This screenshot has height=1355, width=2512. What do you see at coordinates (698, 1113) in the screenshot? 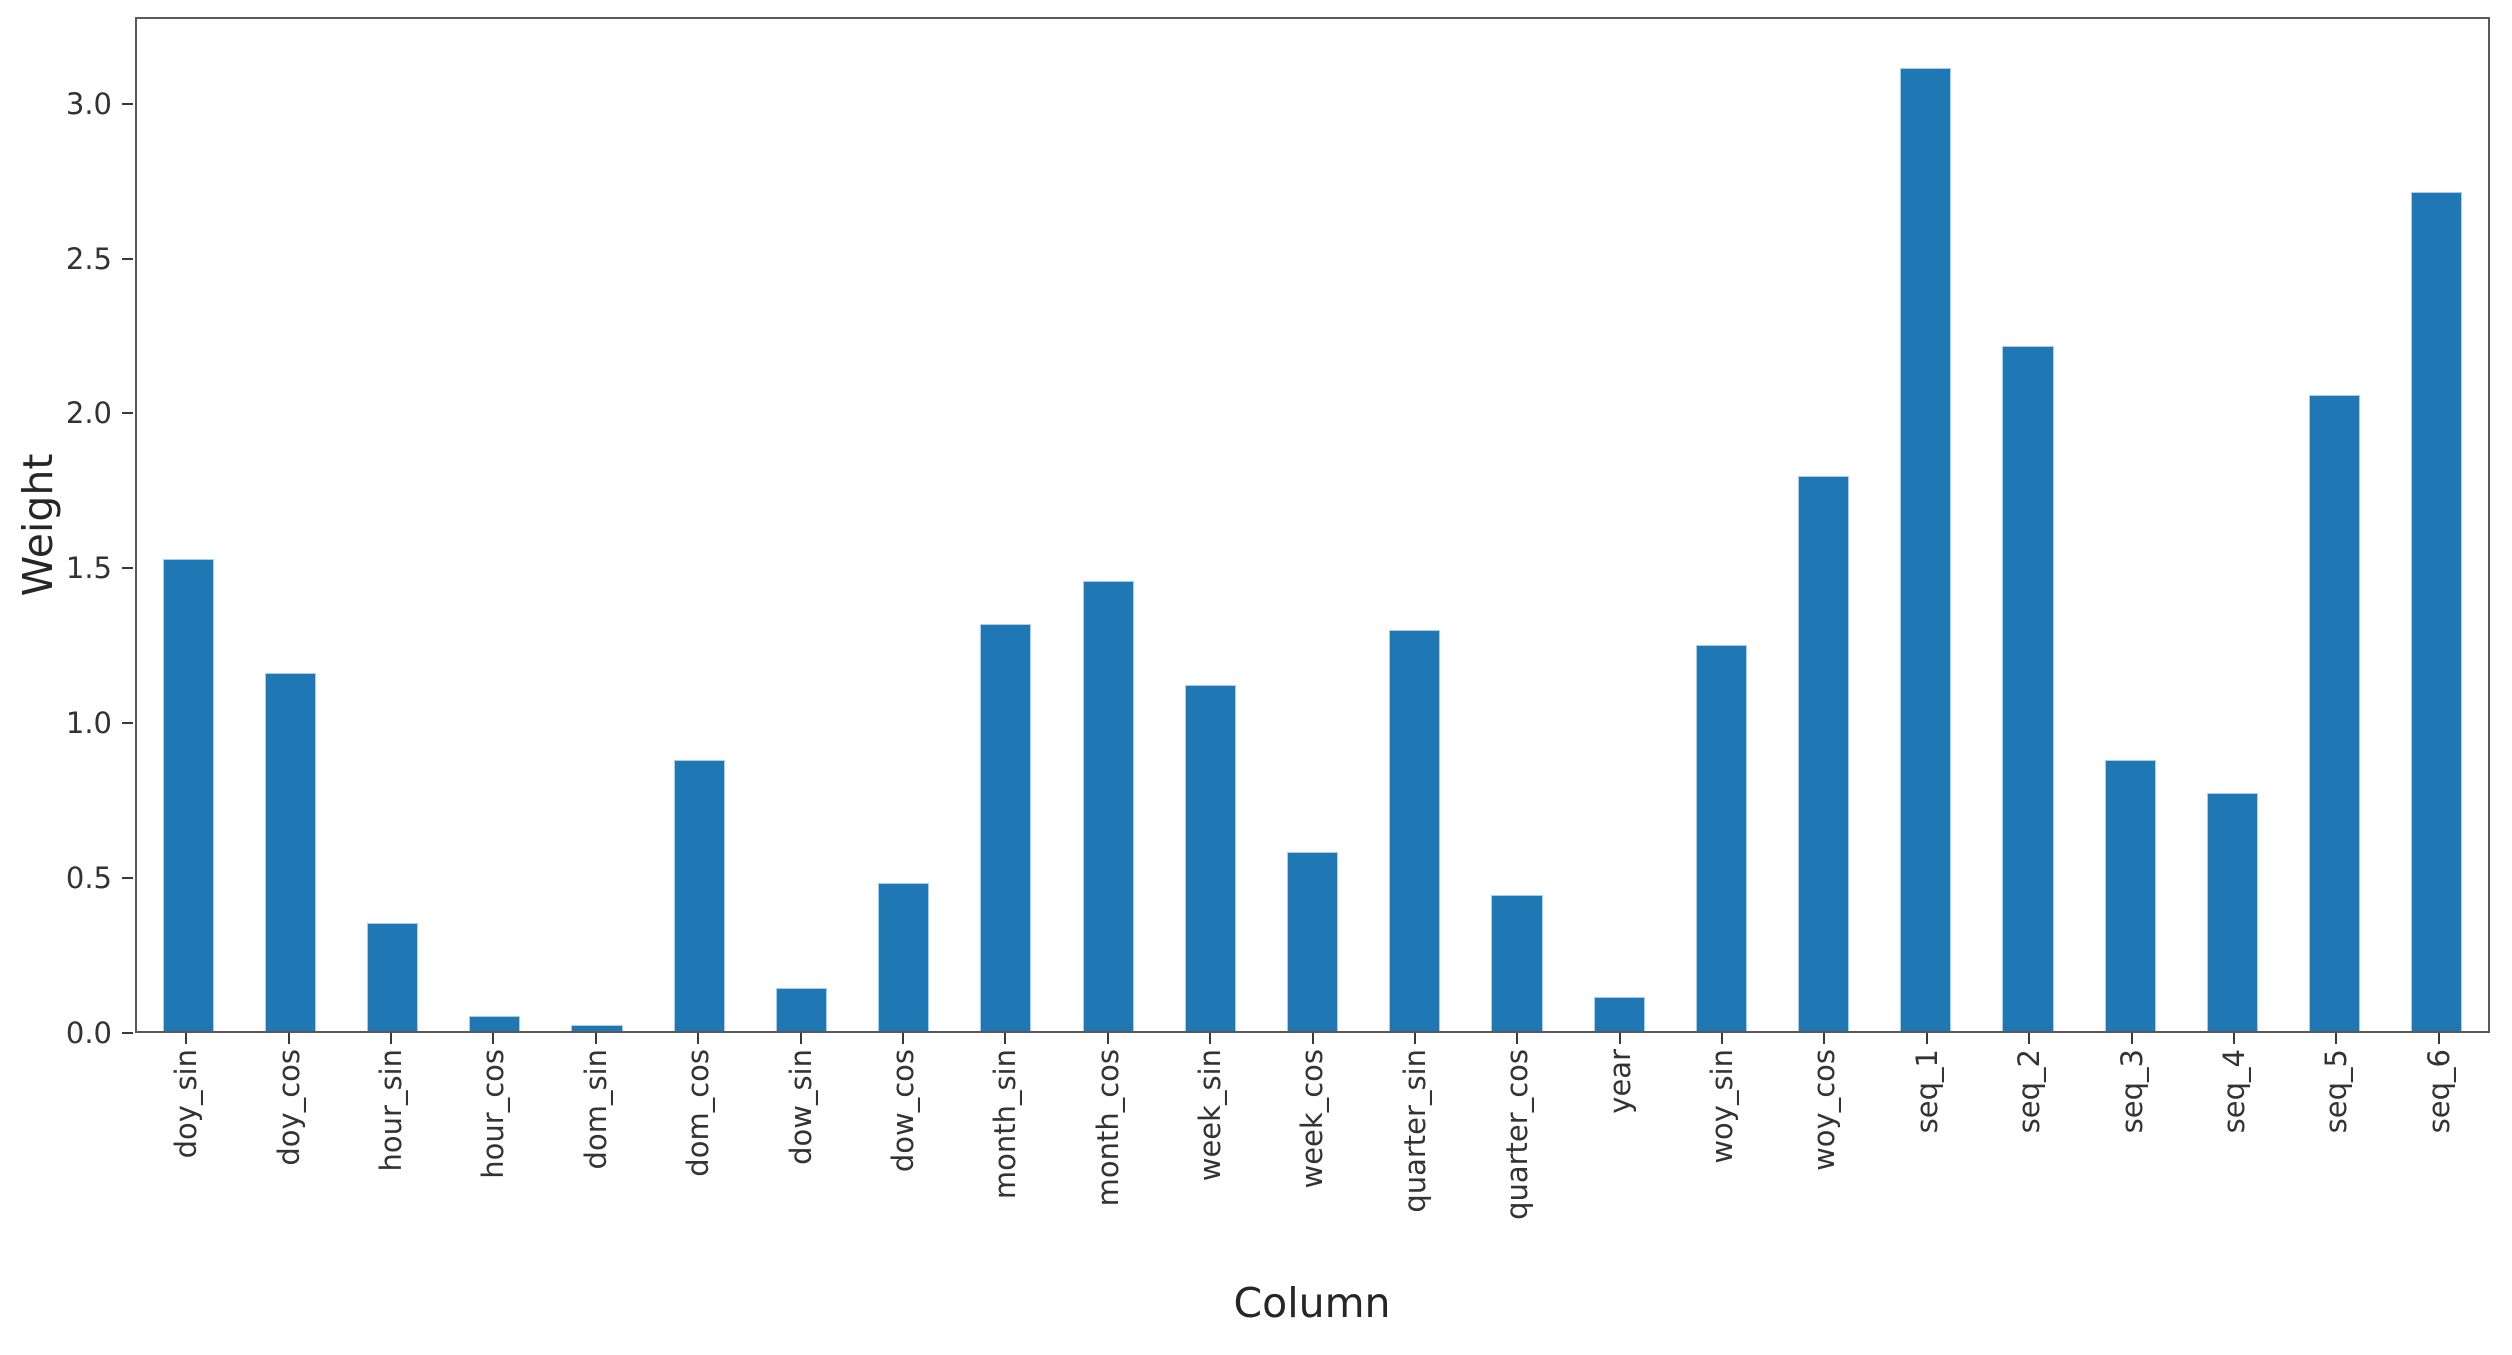
I see `x-tick-label-dom_cos: dom_cos` at bounding box center [698, 1113].